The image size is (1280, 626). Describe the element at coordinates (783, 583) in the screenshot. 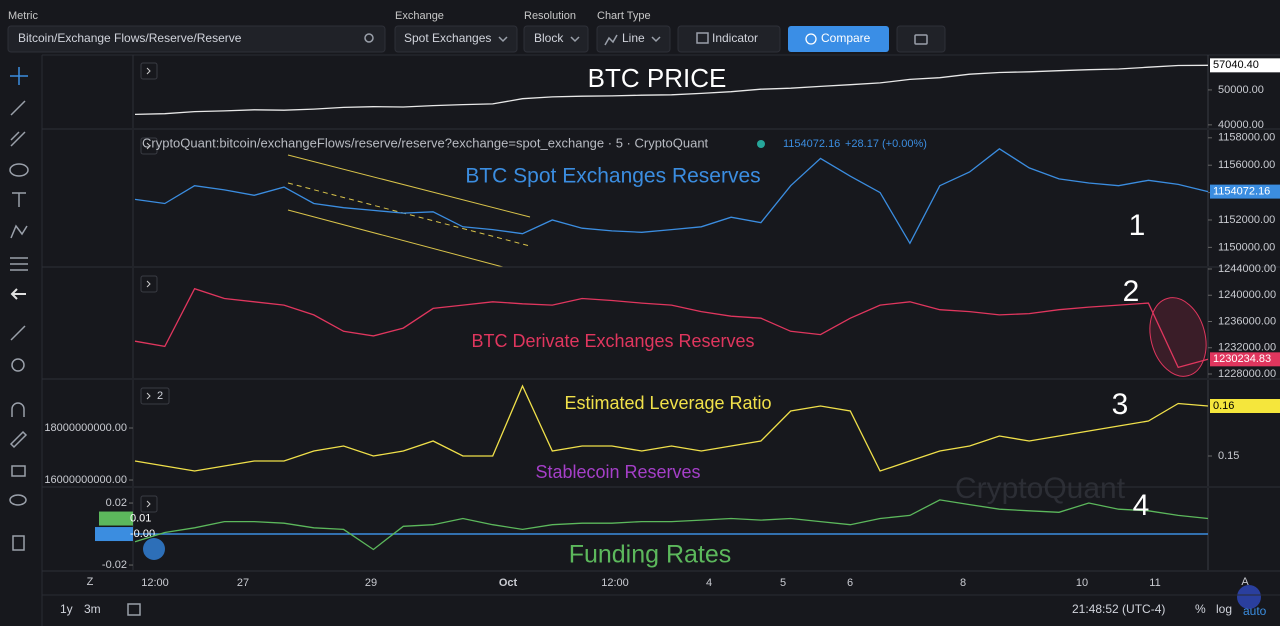

I see `x-tick-label: 5` at that location.